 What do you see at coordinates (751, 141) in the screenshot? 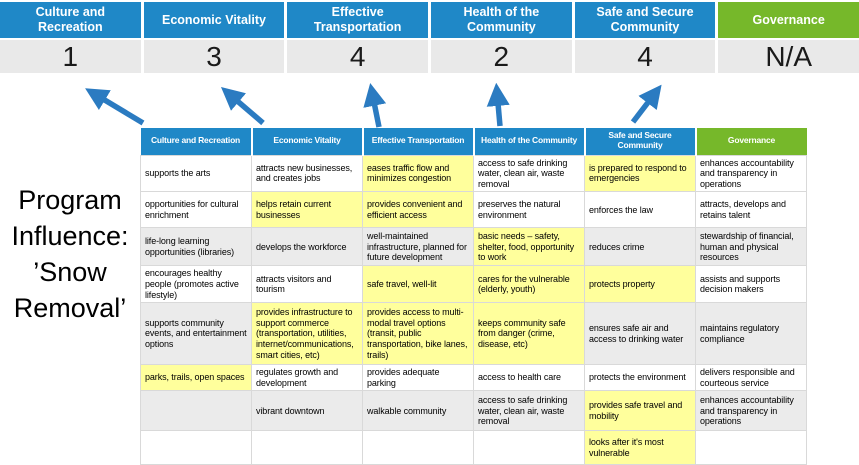
I see `matrix-header-cell: Governance` at bounding box center [751, 141].